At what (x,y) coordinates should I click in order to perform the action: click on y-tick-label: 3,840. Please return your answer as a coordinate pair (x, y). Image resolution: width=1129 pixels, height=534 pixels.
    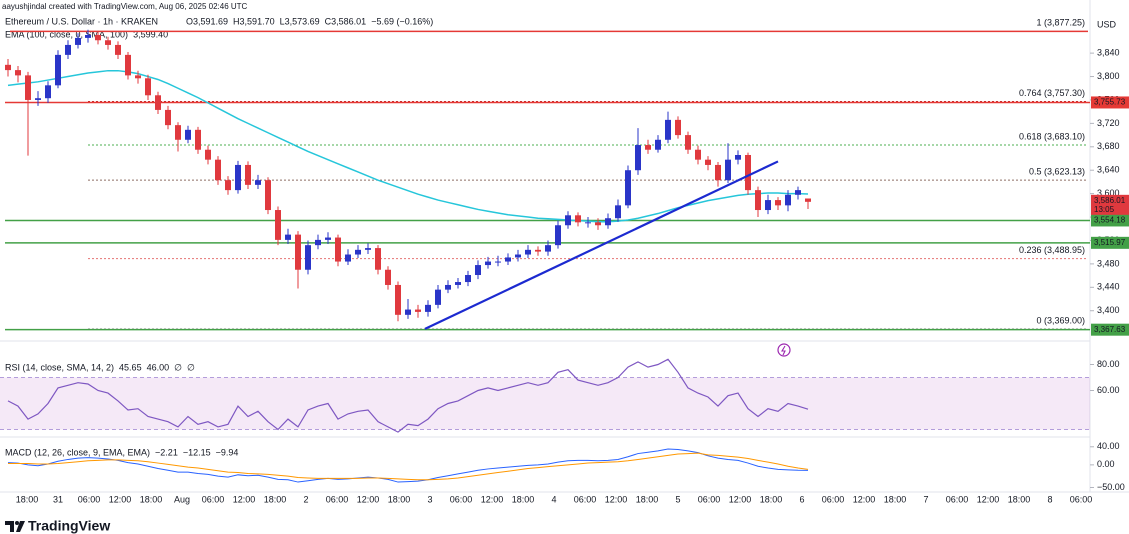
    Looking at the image, I should click on (1108, 53).